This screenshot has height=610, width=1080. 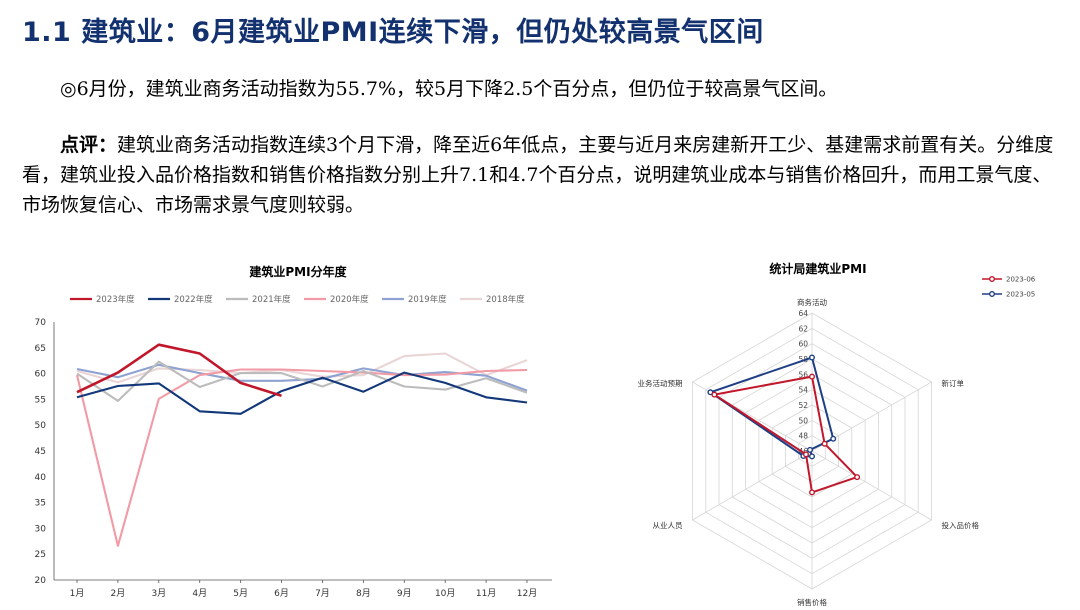 I want to click on series-line-2019年度, so click(x=302, y=377).